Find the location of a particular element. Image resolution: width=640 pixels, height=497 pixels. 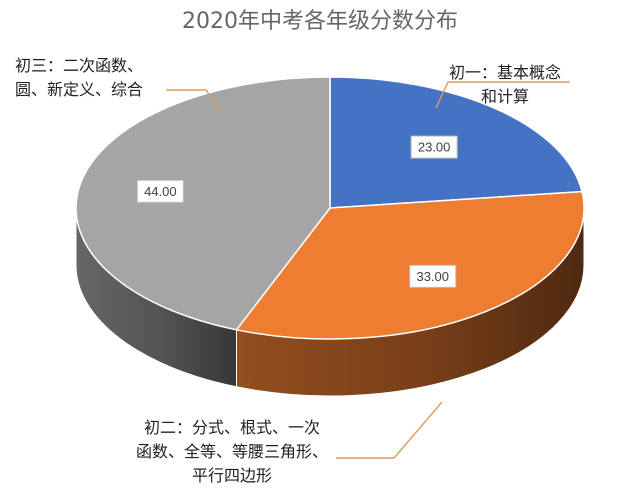

category-label-2: 初二：分式、根式、一次函数、全等、等腰三角形、平行四边形 is located at coordinates (232, 451).